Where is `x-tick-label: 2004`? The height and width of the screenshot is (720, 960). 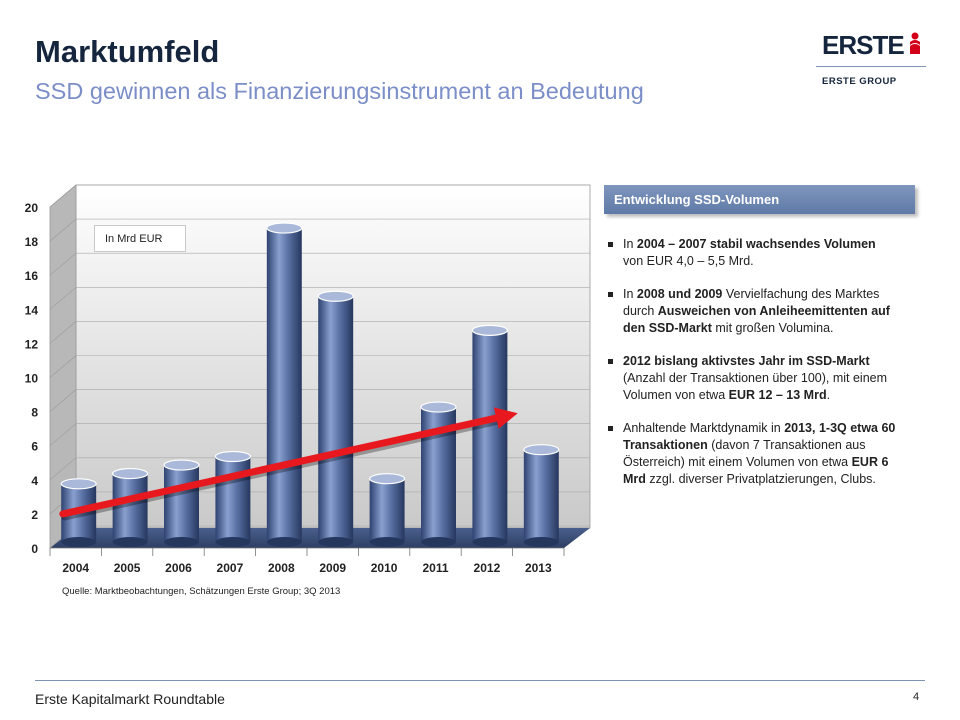 x-tick-label: 2004 is located at coordinates (75, 568).